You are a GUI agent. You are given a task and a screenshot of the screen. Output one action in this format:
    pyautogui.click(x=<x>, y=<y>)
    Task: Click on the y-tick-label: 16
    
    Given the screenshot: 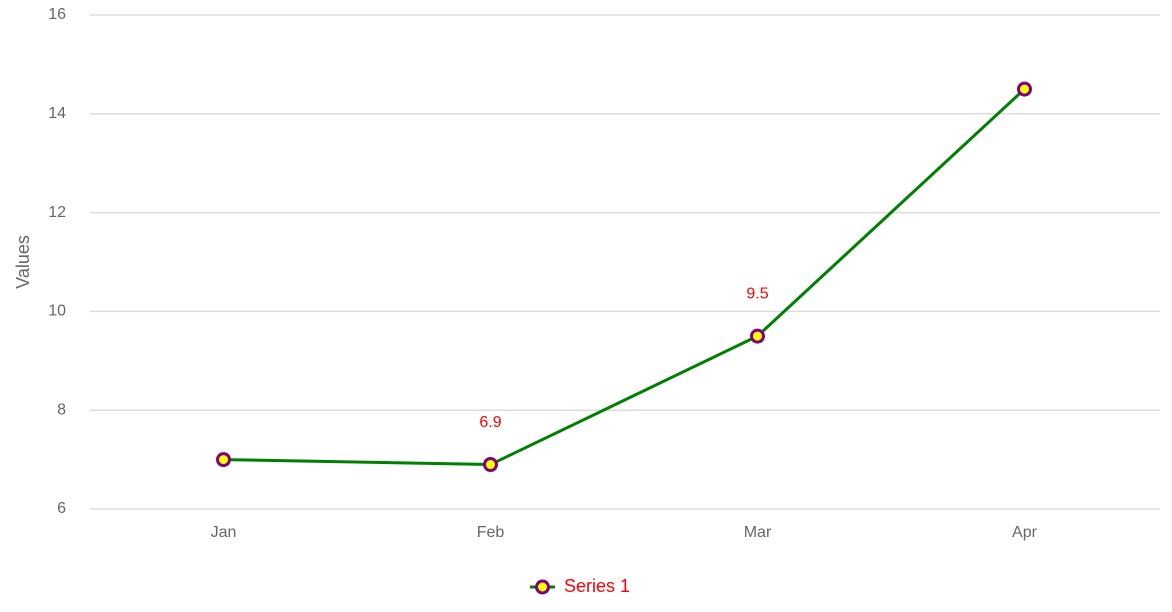 What is the action you would take?
    pyautogui.click(x=57, y=14)
    